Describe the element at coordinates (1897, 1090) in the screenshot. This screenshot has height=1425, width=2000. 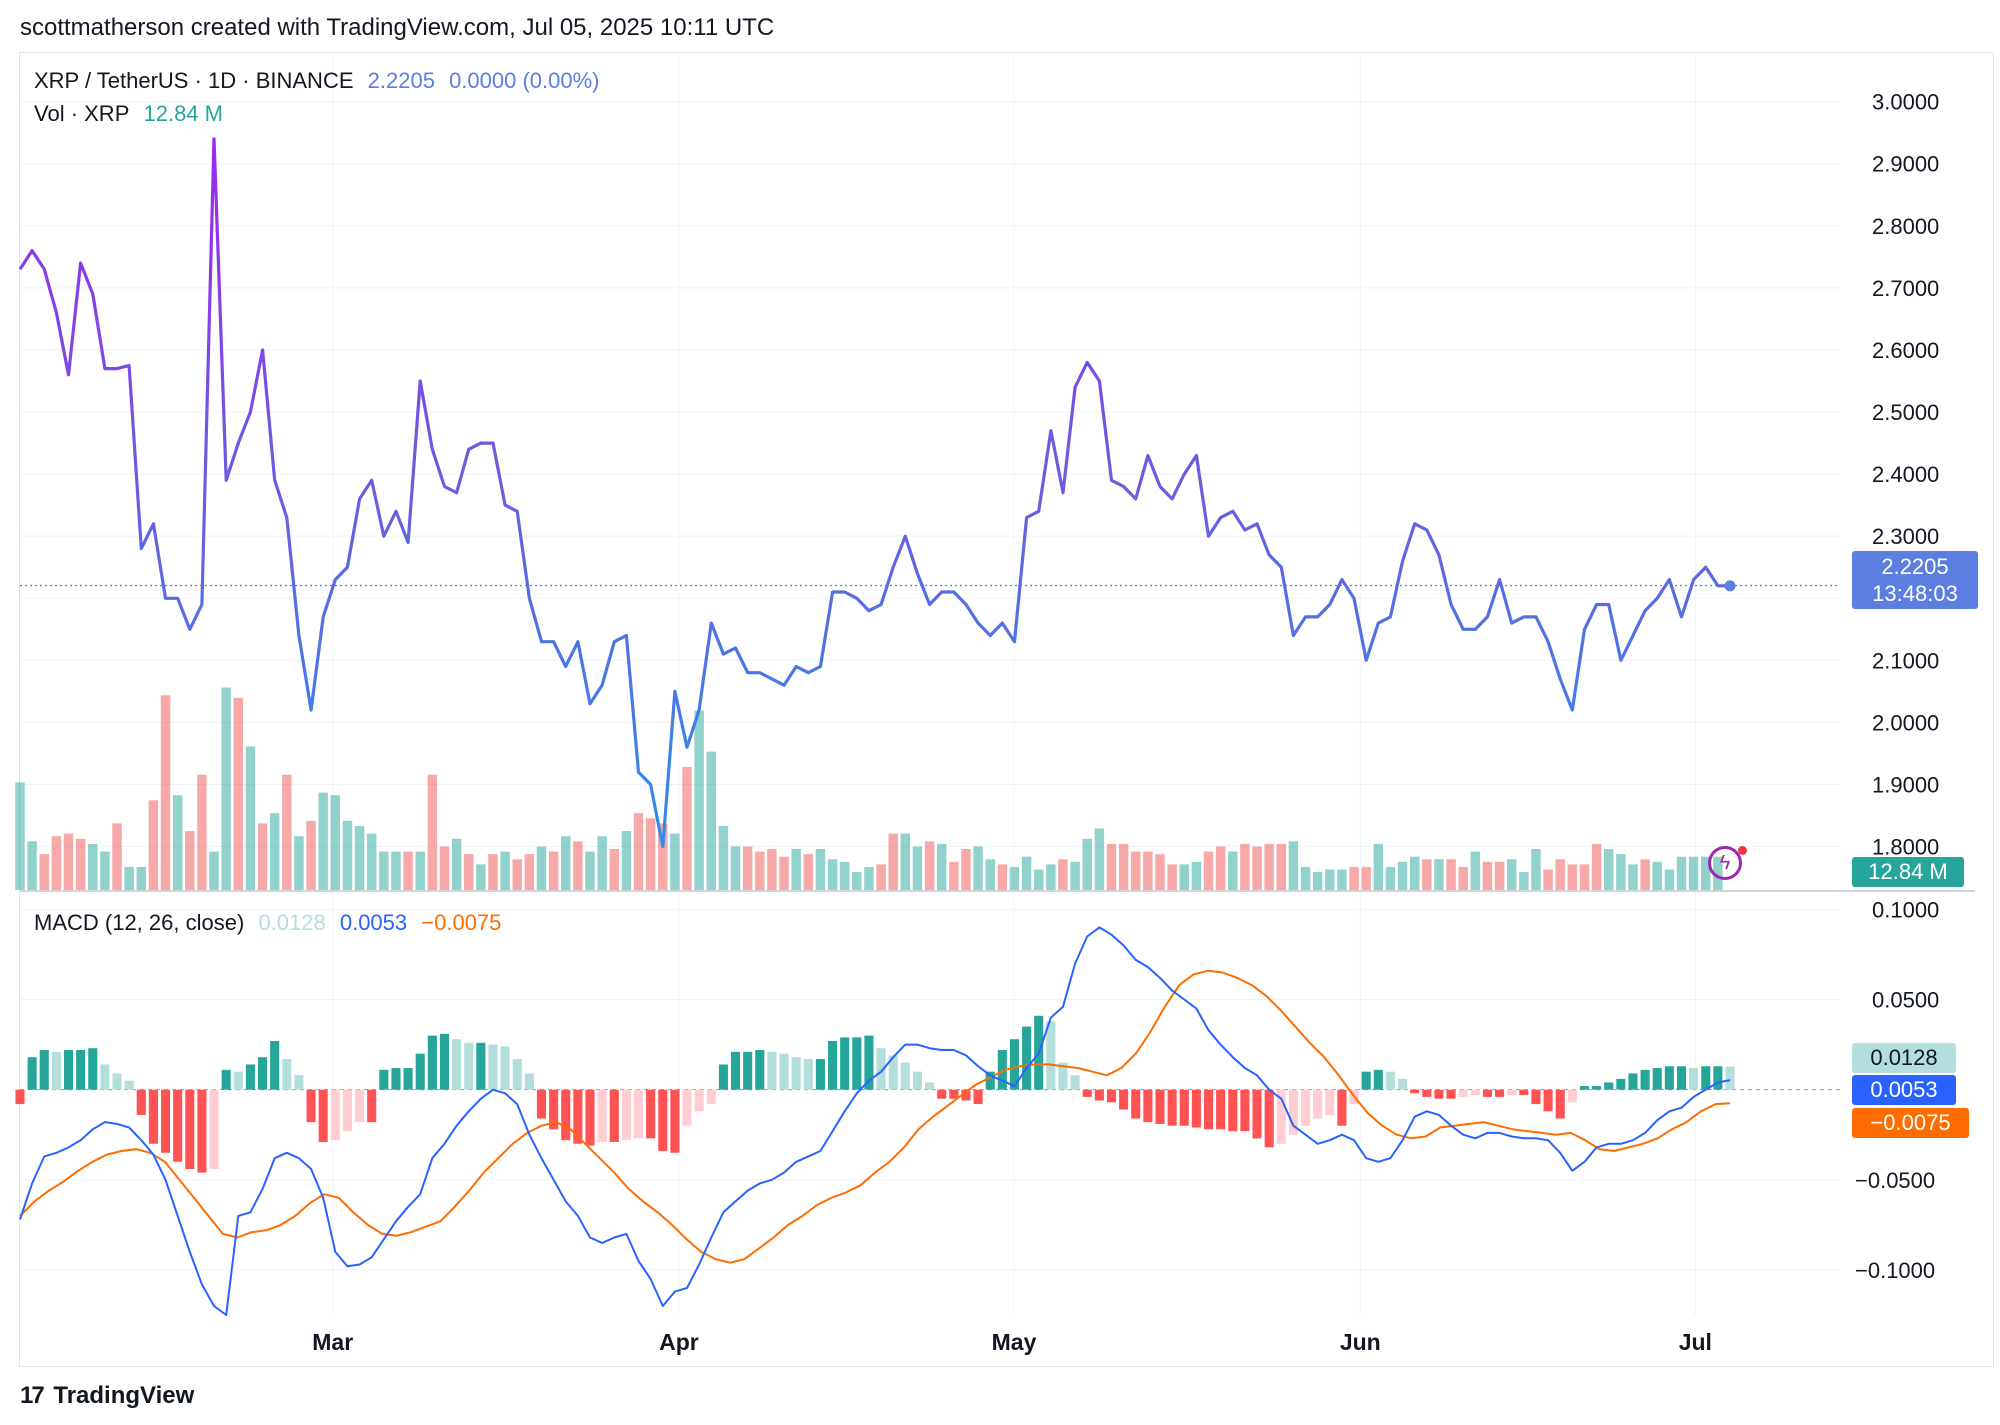
I see `macd-axis: 0.1000 0.0500 −0.0500 −0.1000` at that location.